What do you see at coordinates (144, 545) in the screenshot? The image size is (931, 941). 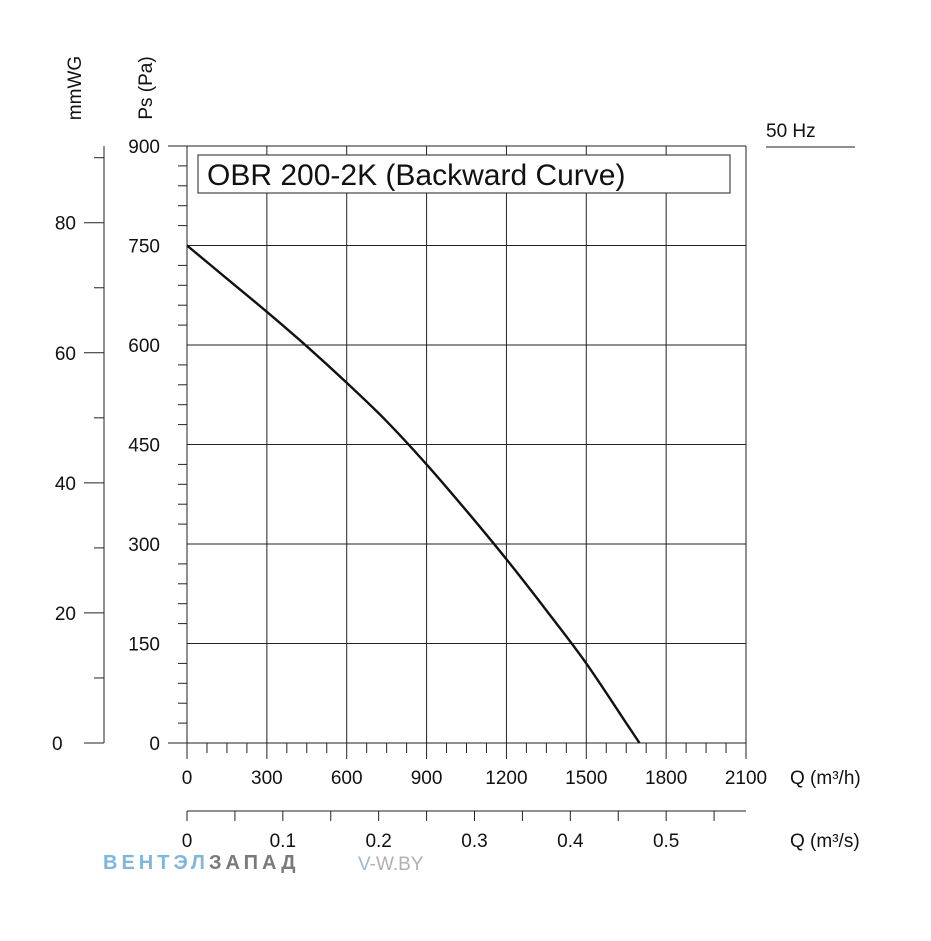 I see `y-tick-label: 300` at bounding box center [144, 545].